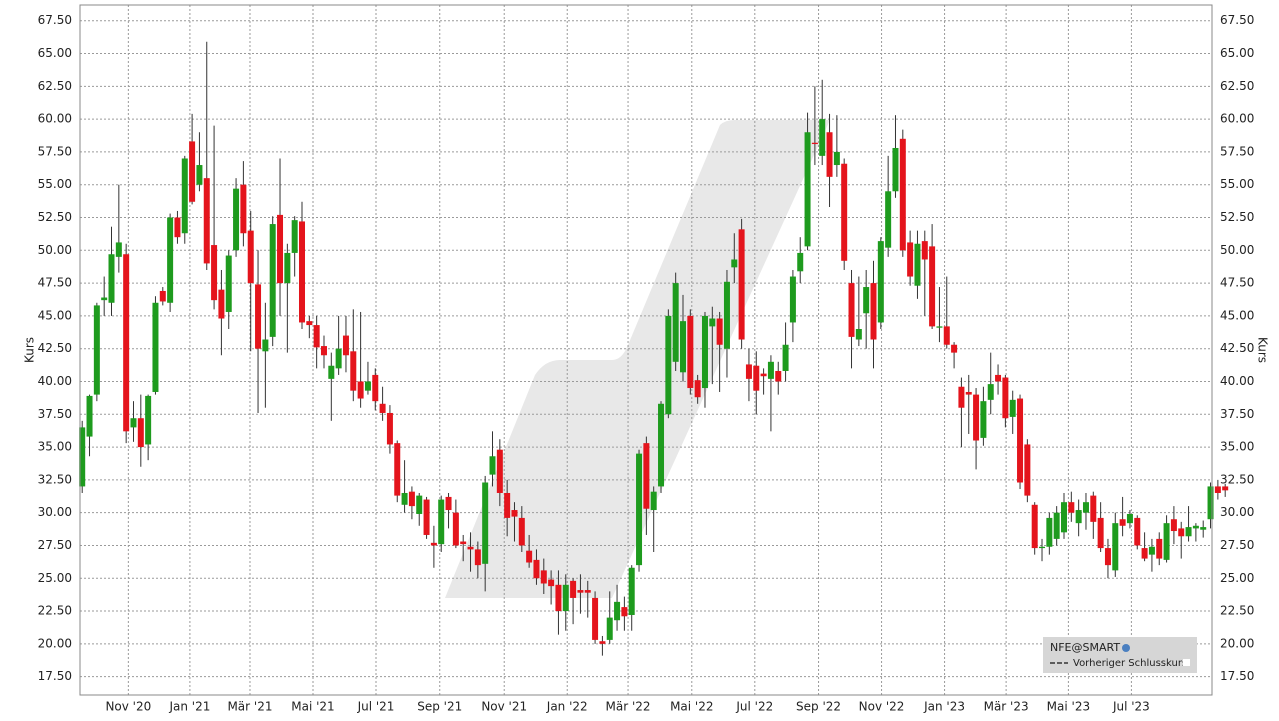 The height and width of the screenshot is (721, 1279). I want to click on y-tick-label: 57.50, so click(55, 151).